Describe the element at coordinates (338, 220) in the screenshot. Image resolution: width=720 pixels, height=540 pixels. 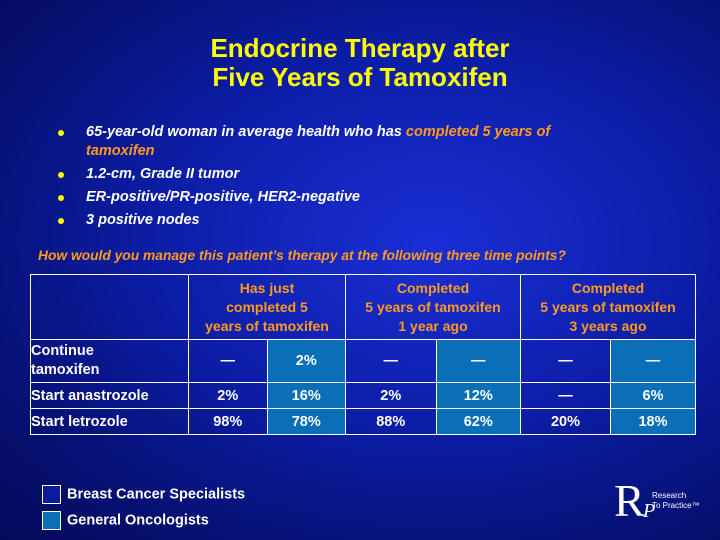
I see `bullet-item: 3 positive nodes` at that location.